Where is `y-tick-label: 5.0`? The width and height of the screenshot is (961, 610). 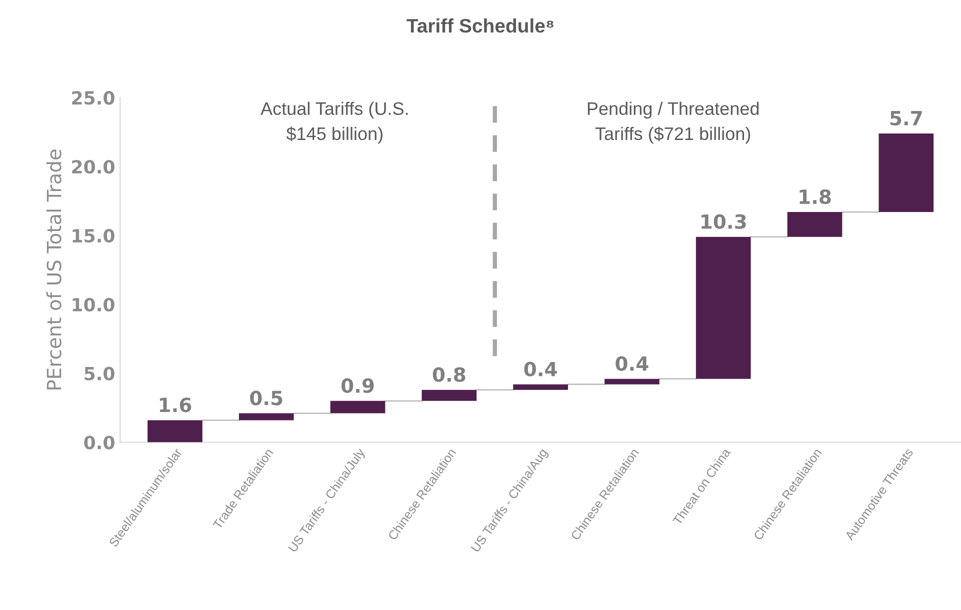 y-tick-label: 5.0 is located at coordinates (99, 373).